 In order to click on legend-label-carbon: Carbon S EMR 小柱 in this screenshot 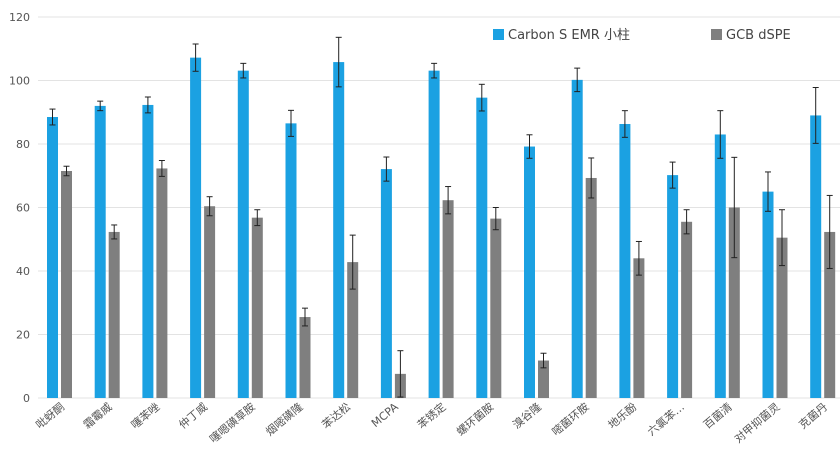, I will do `click(569, 35)`.